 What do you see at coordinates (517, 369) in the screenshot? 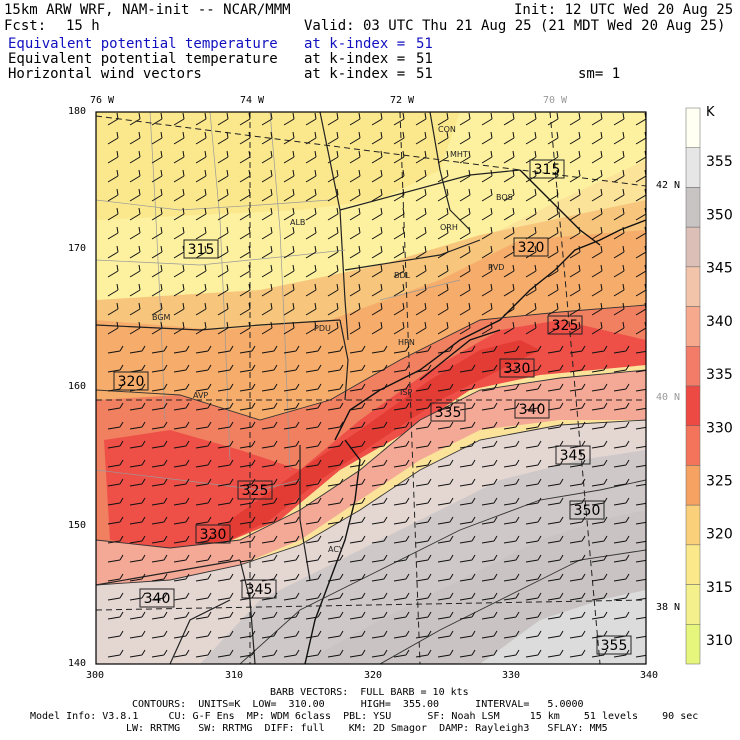
I see `svg-text: 330` at bounding box center [517, 369].